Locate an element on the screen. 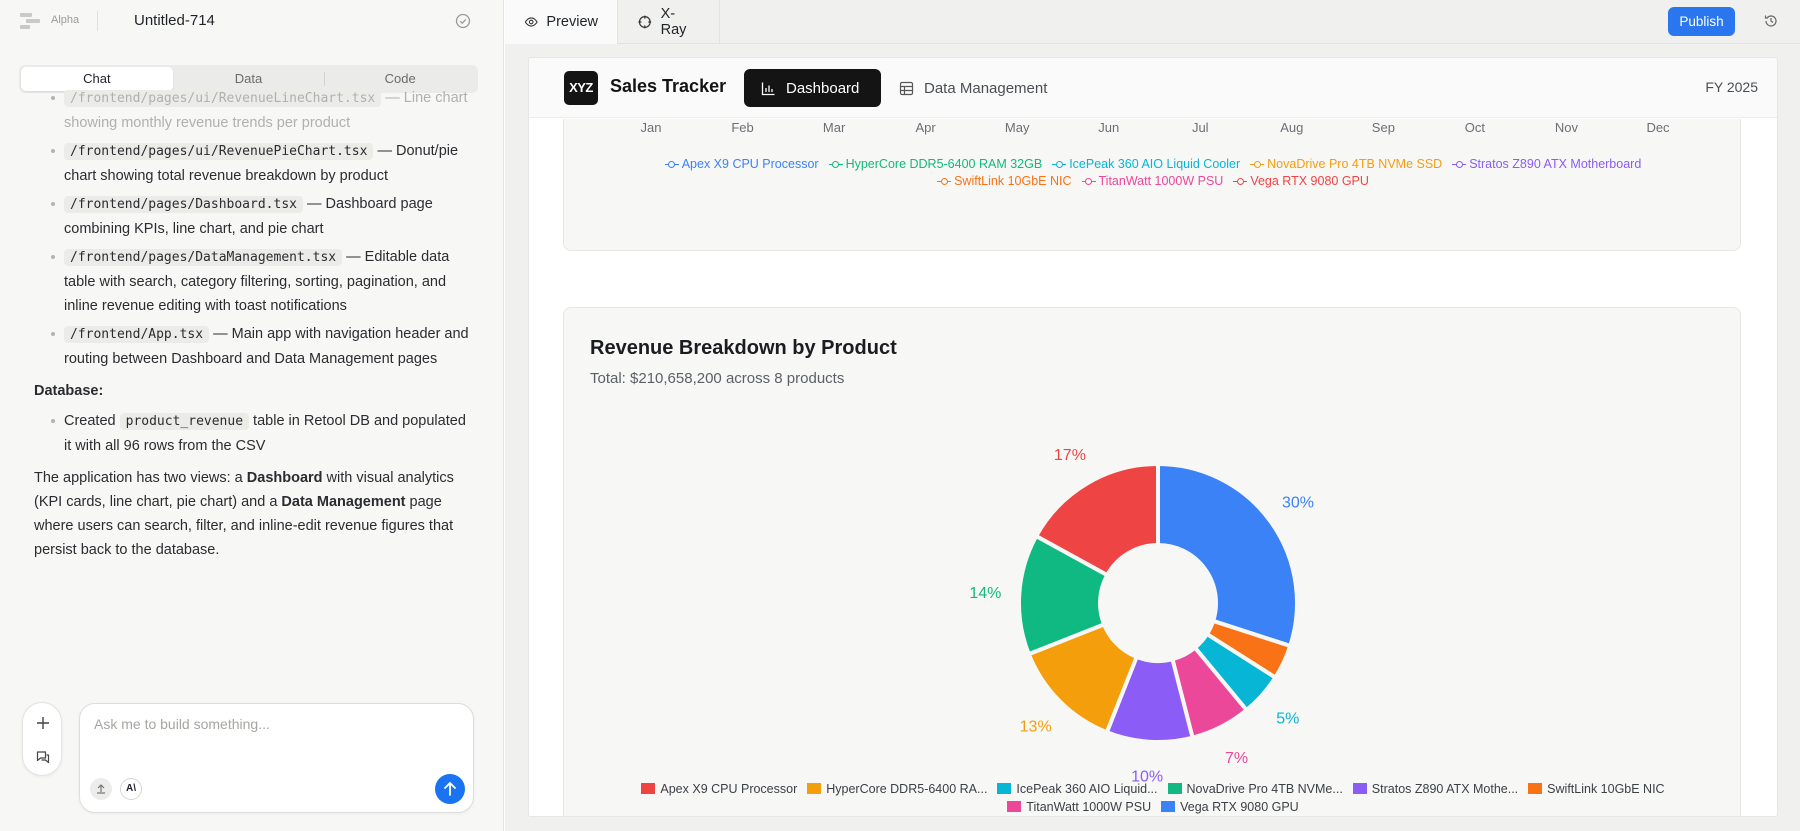 Image resolution: width=1800 pixels, height=831 pixels. x-axis: Jan Feb Mar Apr May Jun Jul Aug Sep Oct Nov Dec is located at coordinates (1153, 130).